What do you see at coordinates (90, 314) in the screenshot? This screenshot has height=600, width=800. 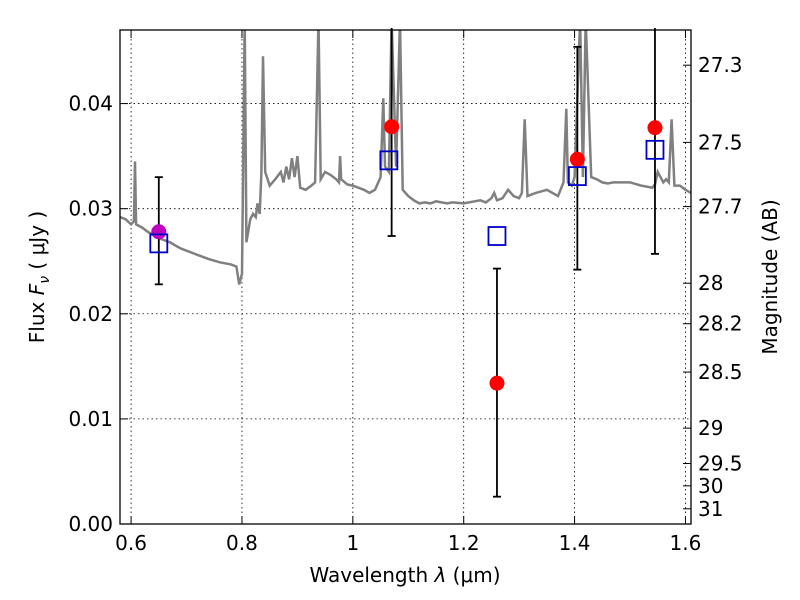 I see `y-tick-label: 0.02` at bounding box center [90, 314].